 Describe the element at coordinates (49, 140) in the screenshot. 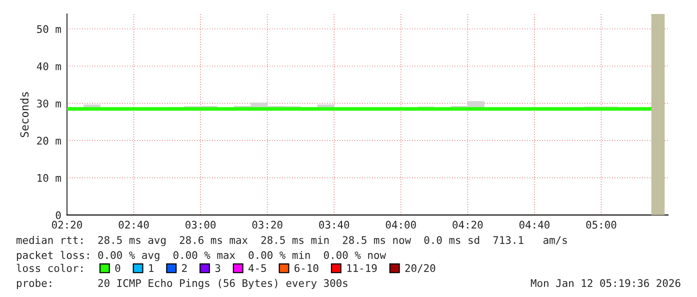

I see `y-tick-label: 20 m` at that location.